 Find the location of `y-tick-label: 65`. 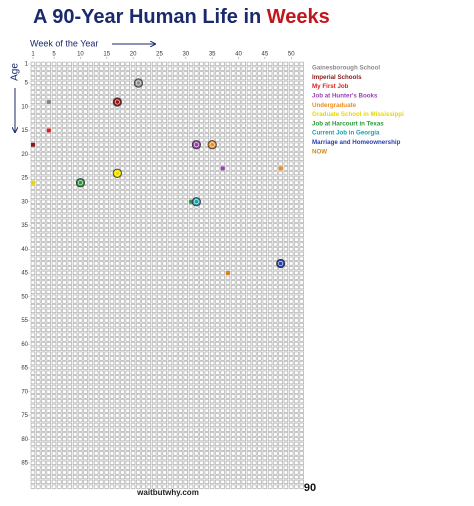

y-tick-label: 65 is located at coordinates (24, 369).